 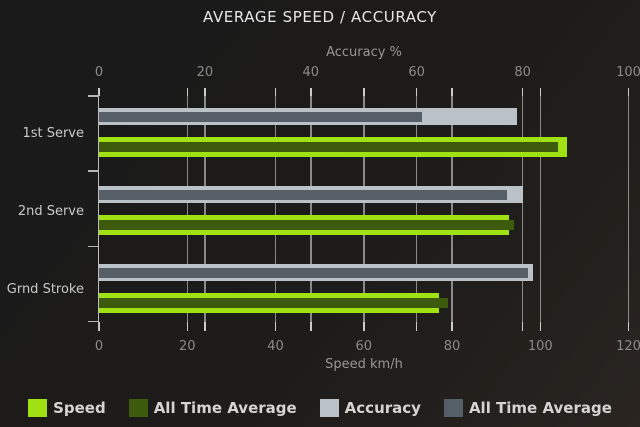 What do you see at coordinates (311, 72) in the screenshot?
I see `top-tick-label-40: 40` at bounding box center [311, 72].